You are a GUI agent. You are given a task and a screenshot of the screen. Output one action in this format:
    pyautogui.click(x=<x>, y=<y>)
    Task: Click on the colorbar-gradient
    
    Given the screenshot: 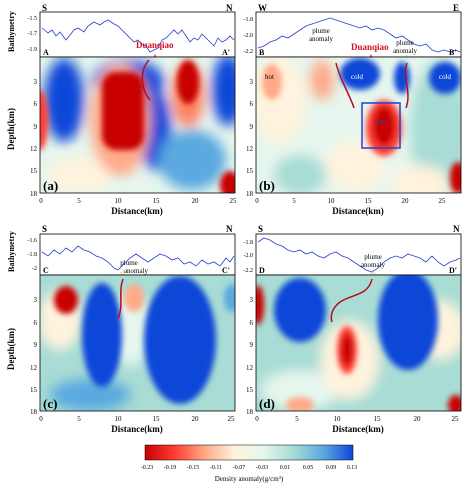 What is the action you would take?
    pyautogui.click(x=249, y=452)
    